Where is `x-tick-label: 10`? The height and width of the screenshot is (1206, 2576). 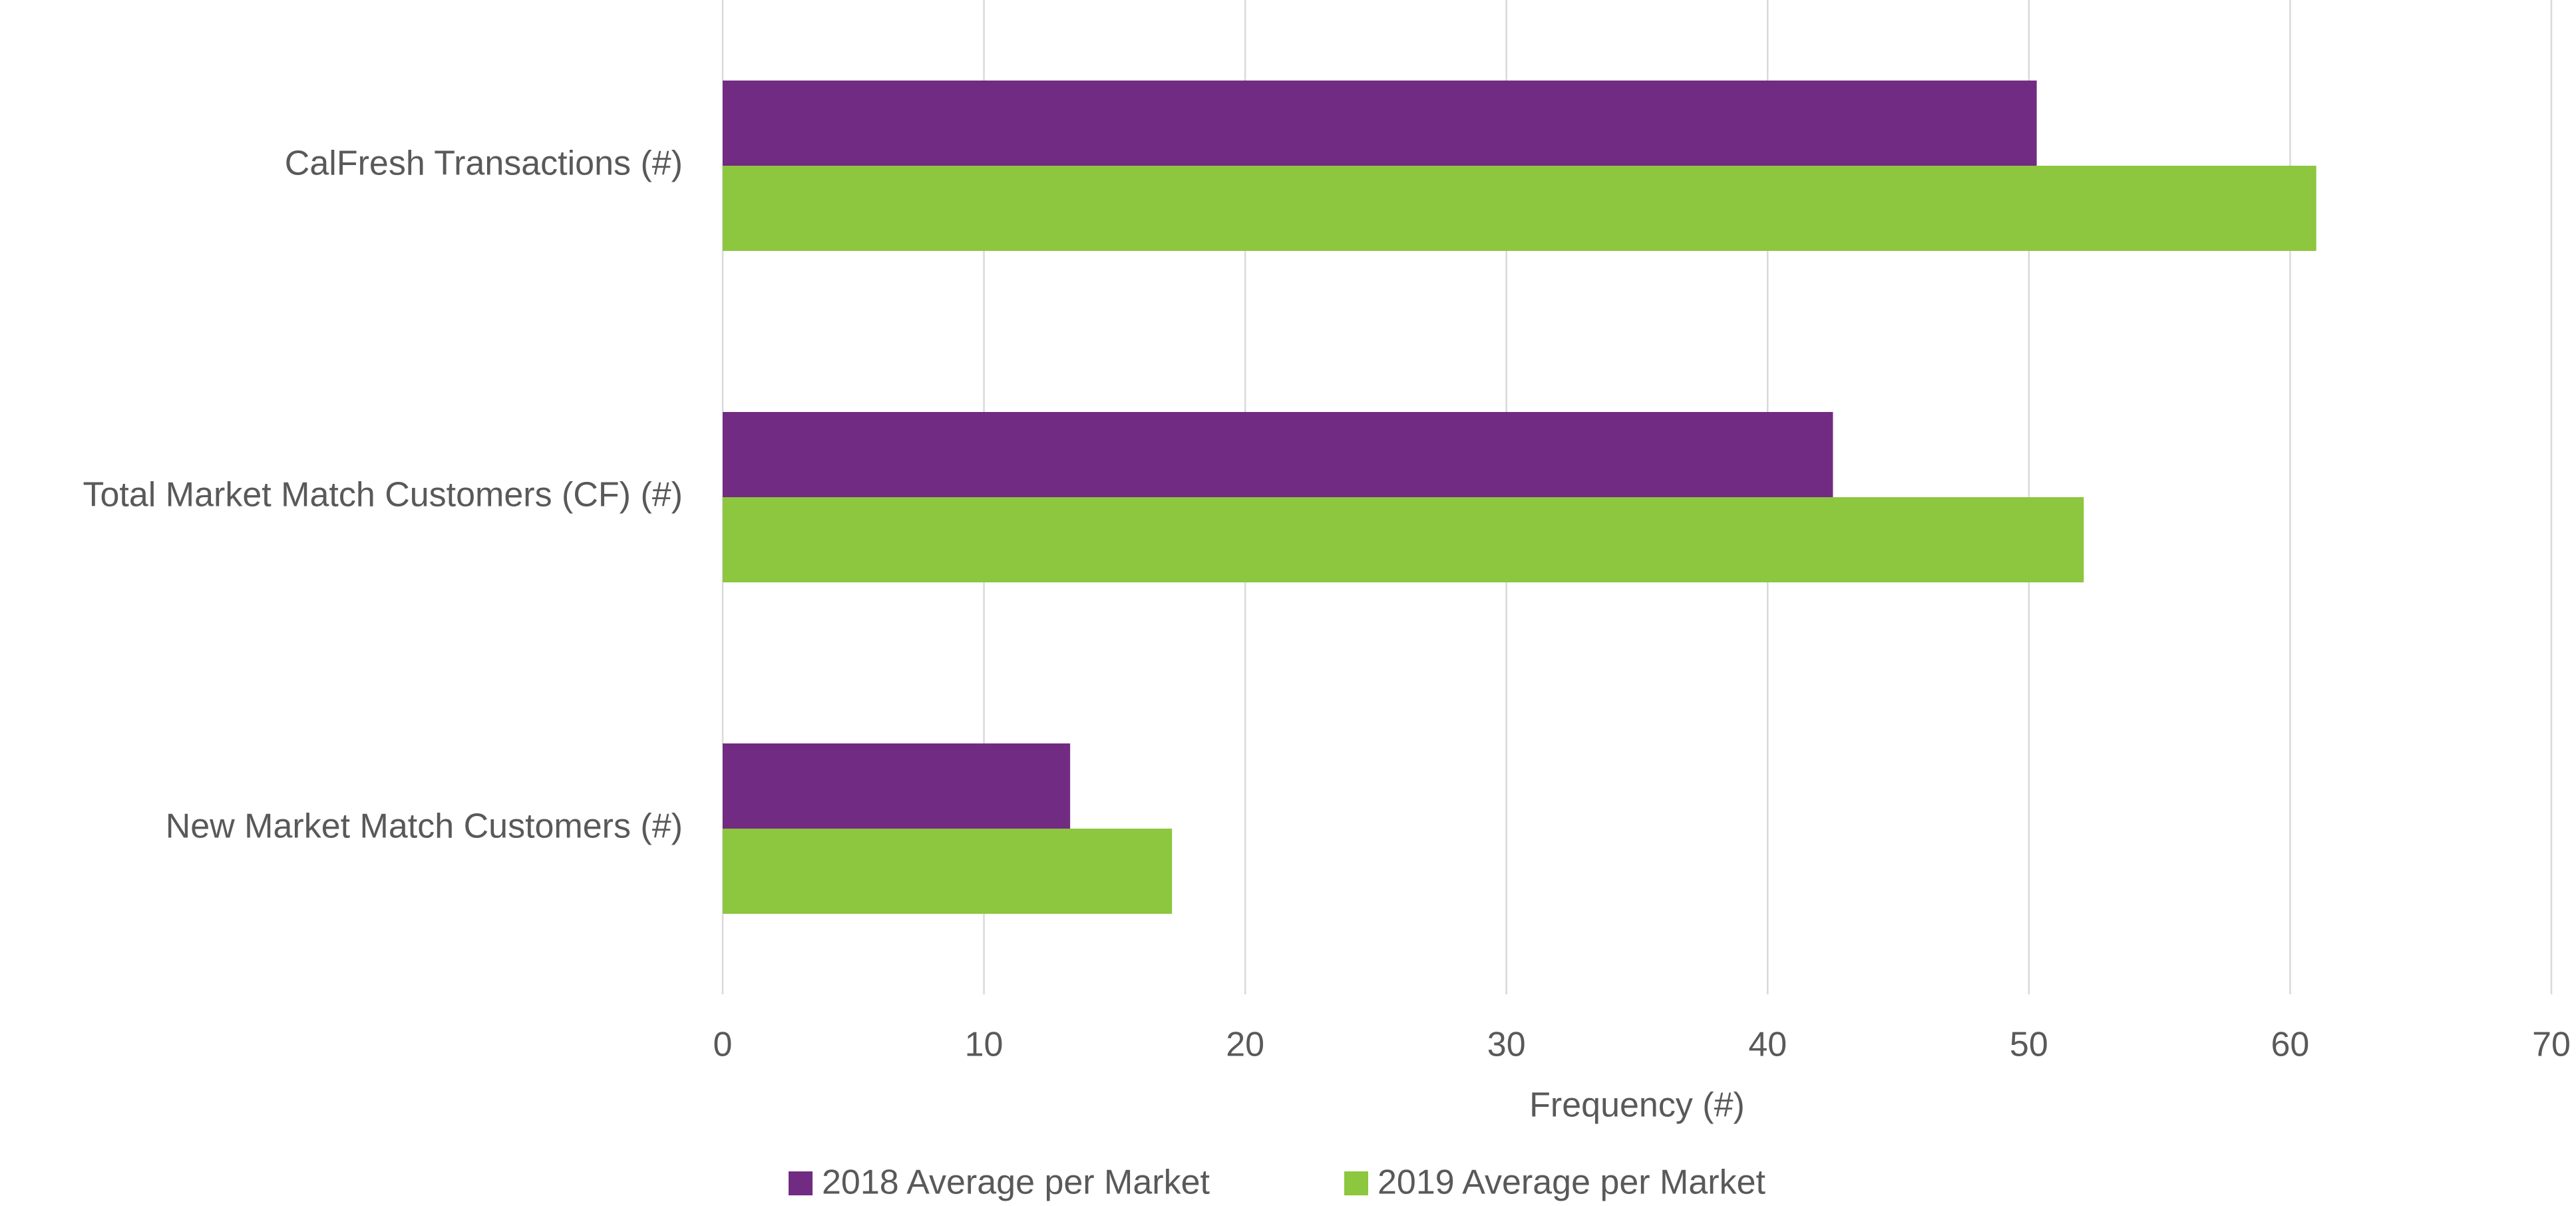 x-tick-label: 10 is located at coordinates (984, 1045).